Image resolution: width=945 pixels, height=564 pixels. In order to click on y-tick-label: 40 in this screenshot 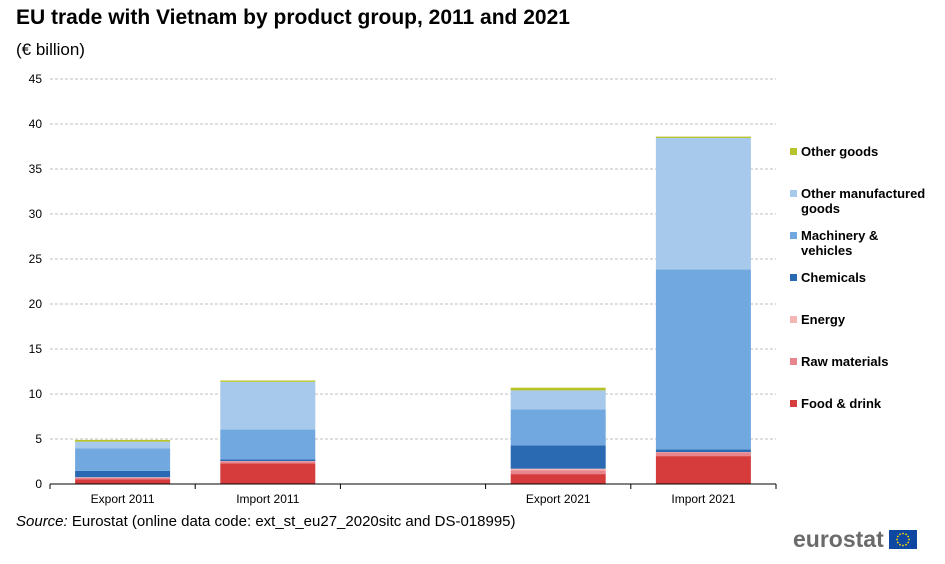, I will do `click(36, 124)`.